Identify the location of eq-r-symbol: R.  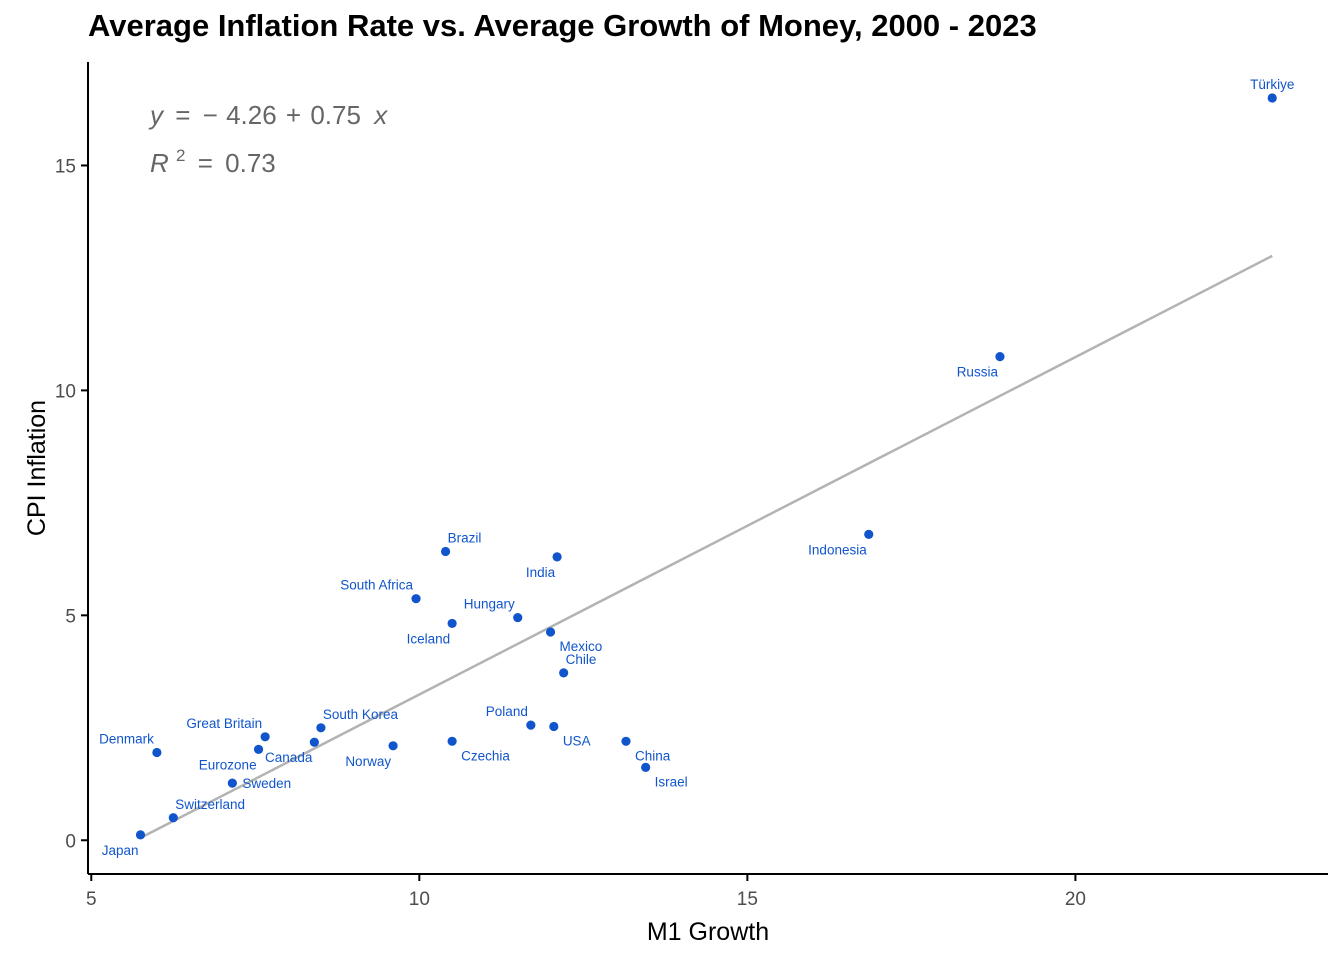
(159, 163).